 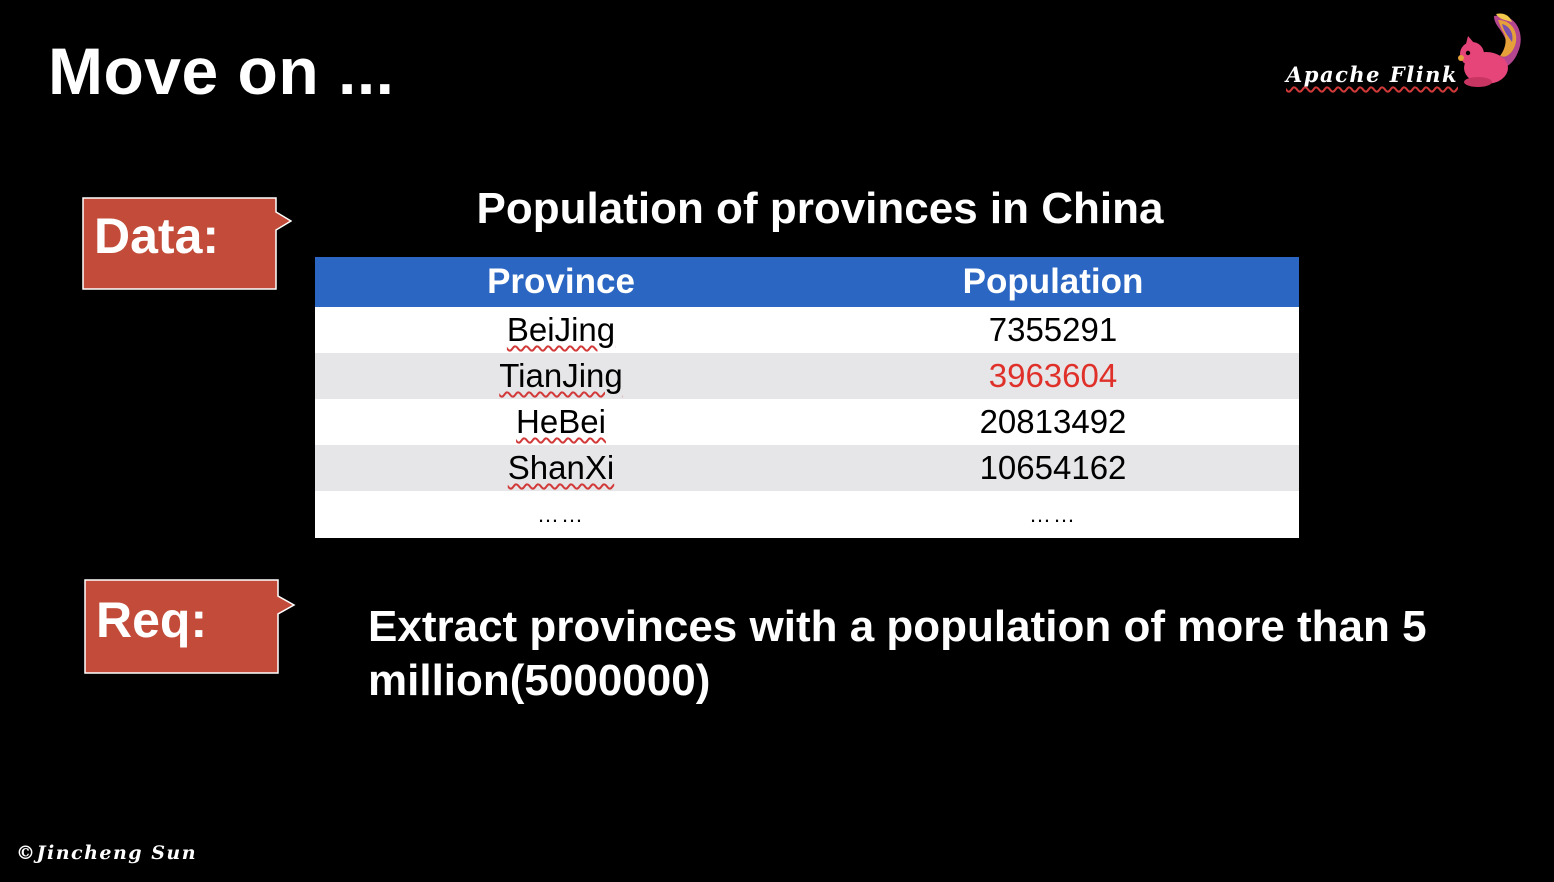 I want to click on req-callout: Req:, so click(x=190, y=626).